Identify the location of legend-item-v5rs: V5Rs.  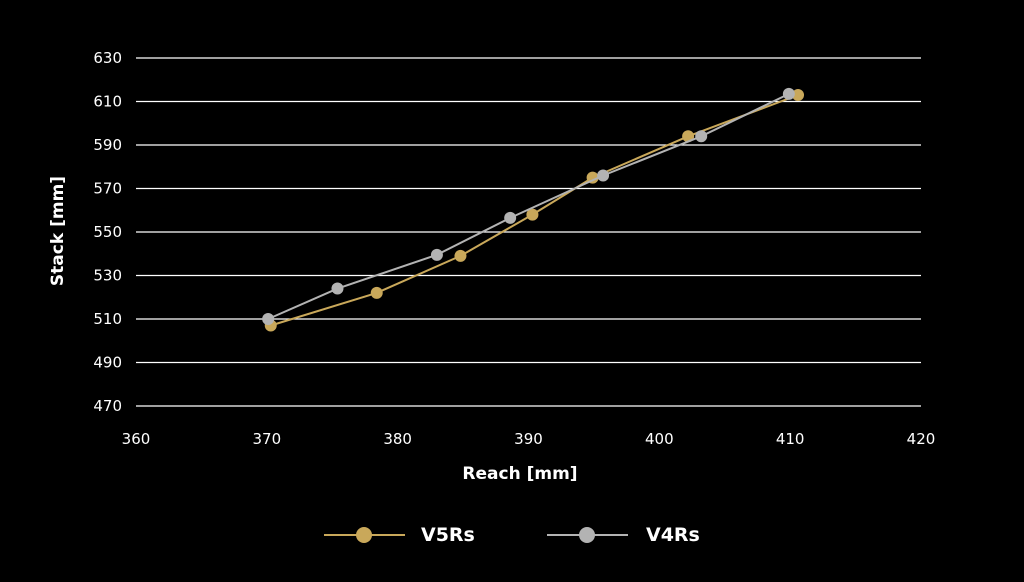
(399, 535).